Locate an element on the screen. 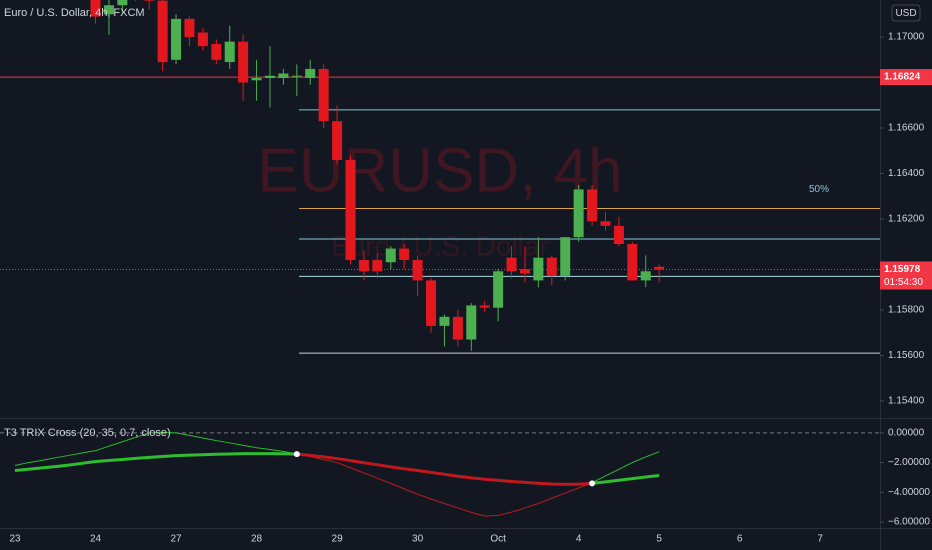 The image size is (932, 550). y-tick-label: 1.17000 is located at coordinates (906, 37).